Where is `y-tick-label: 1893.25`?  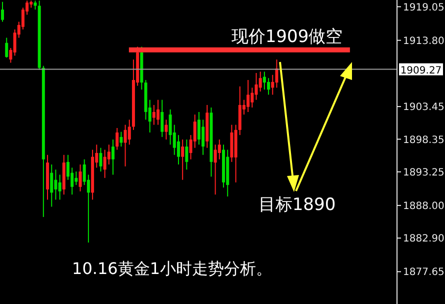 y-tick-label: 1893.25 is located at coordinates (423, 172).